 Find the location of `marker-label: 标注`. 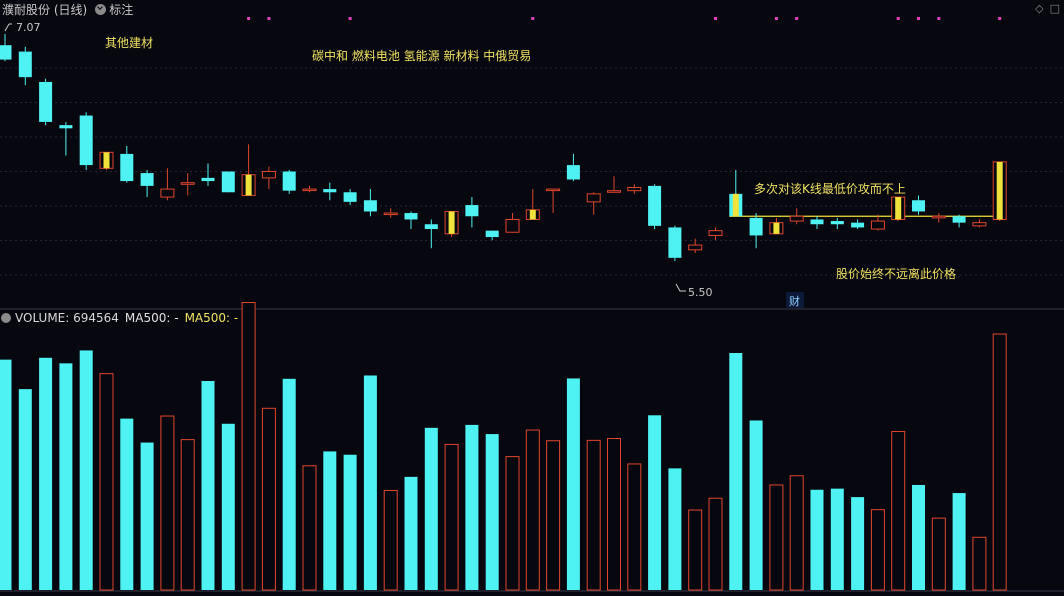

marker-label: 标注 is located at coordinates (121, 9).